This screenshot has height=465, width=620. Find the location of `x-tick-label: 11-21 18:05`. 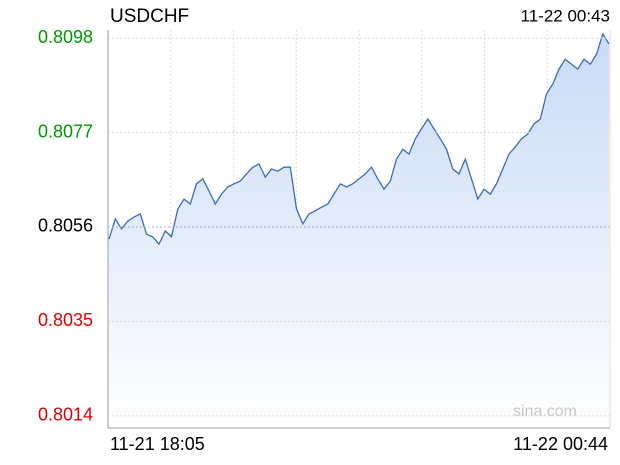

x-tick-label: 11-21 18:05 is located at coordinates (157, 444).